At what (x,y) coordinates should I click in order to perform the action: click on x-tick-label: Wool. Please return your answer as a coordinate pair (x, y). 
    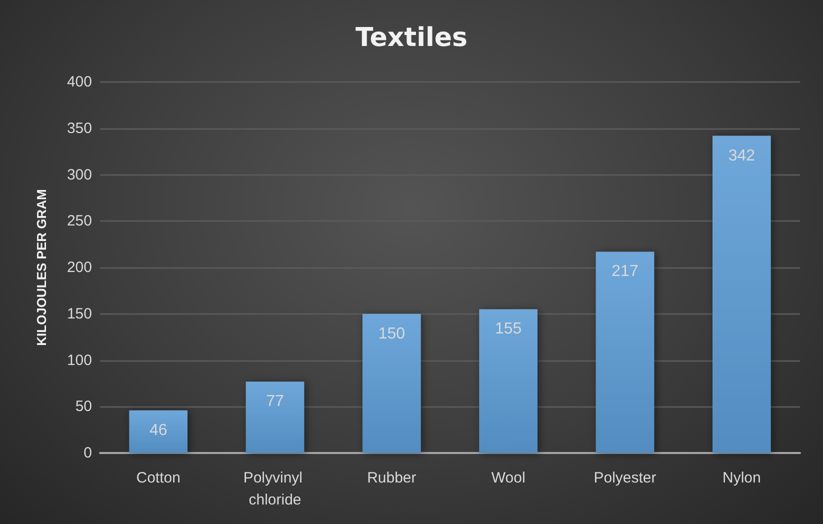
    Looking at the image, I should click on (508, 478).